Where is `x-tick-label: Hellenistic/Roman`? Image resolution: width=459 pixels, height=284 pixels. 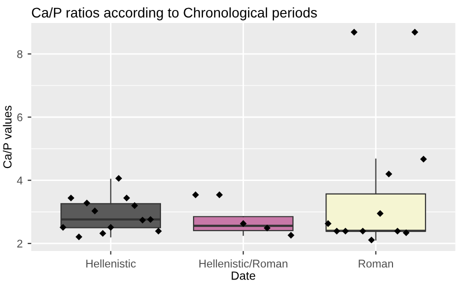 x-tick-label: Hellenistic/Roman is located at coordinates (243, 263).